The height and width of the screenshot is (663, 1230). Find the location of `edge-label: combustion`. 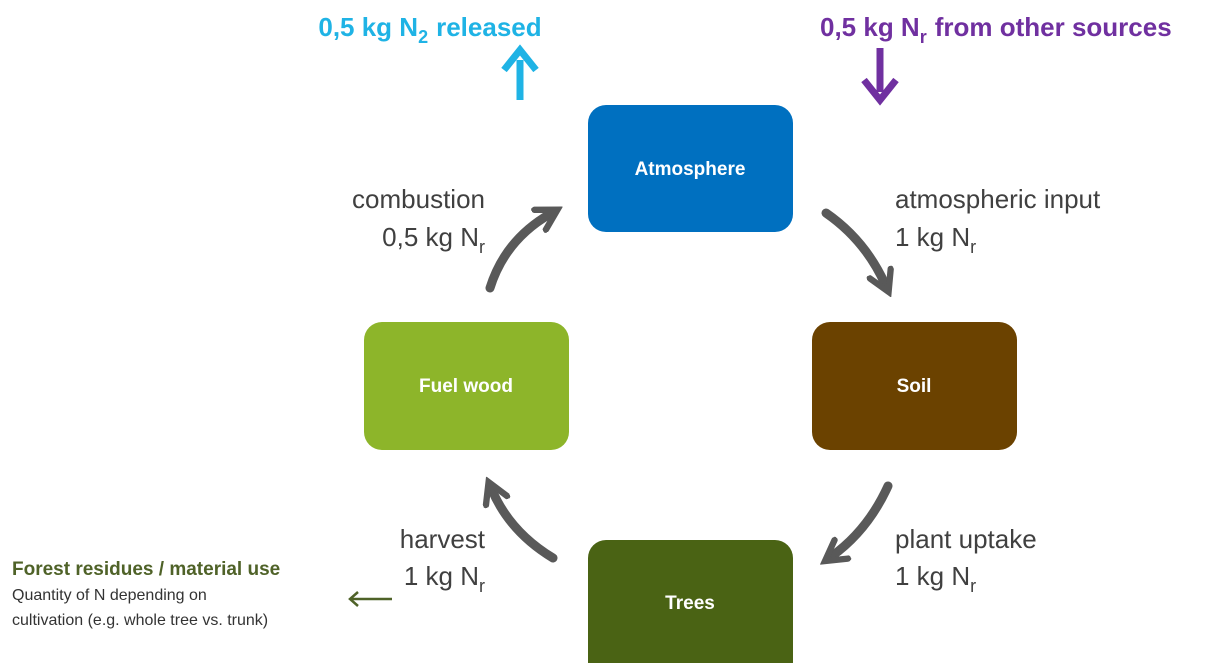

edge-label: combustion is located at coordinates (418, 199).